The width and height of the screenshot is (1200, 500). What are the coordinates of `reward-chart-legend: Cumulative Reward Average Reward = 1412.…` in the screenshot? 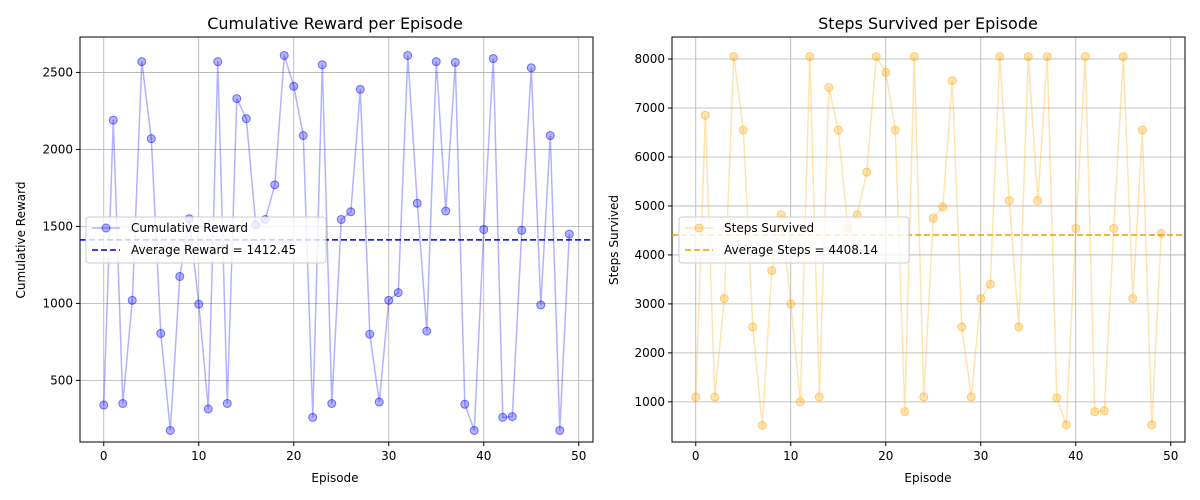 It's located at (206, 240).